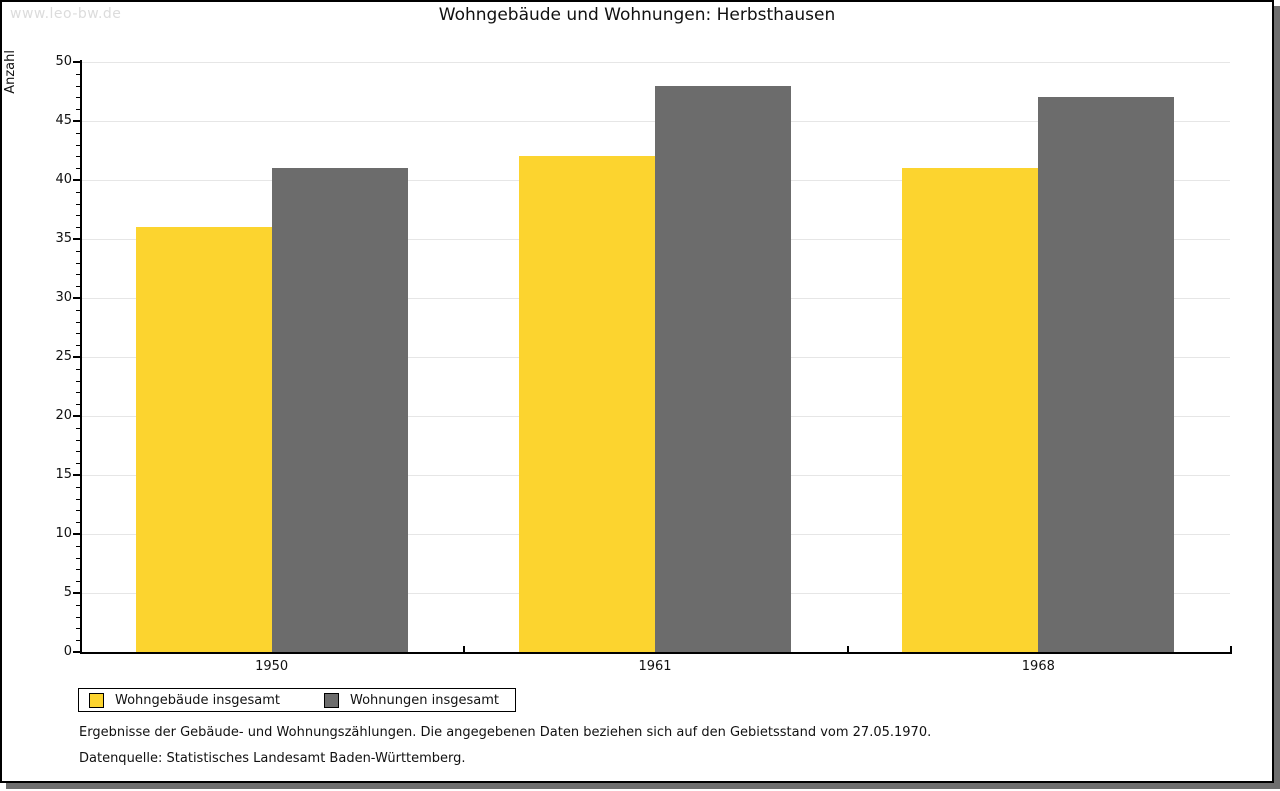 This screenshot has width=1280, height=791. Describe the element at coordinates (63, 61) in the screenshot. I see `y-tick-label: 50` at that location.